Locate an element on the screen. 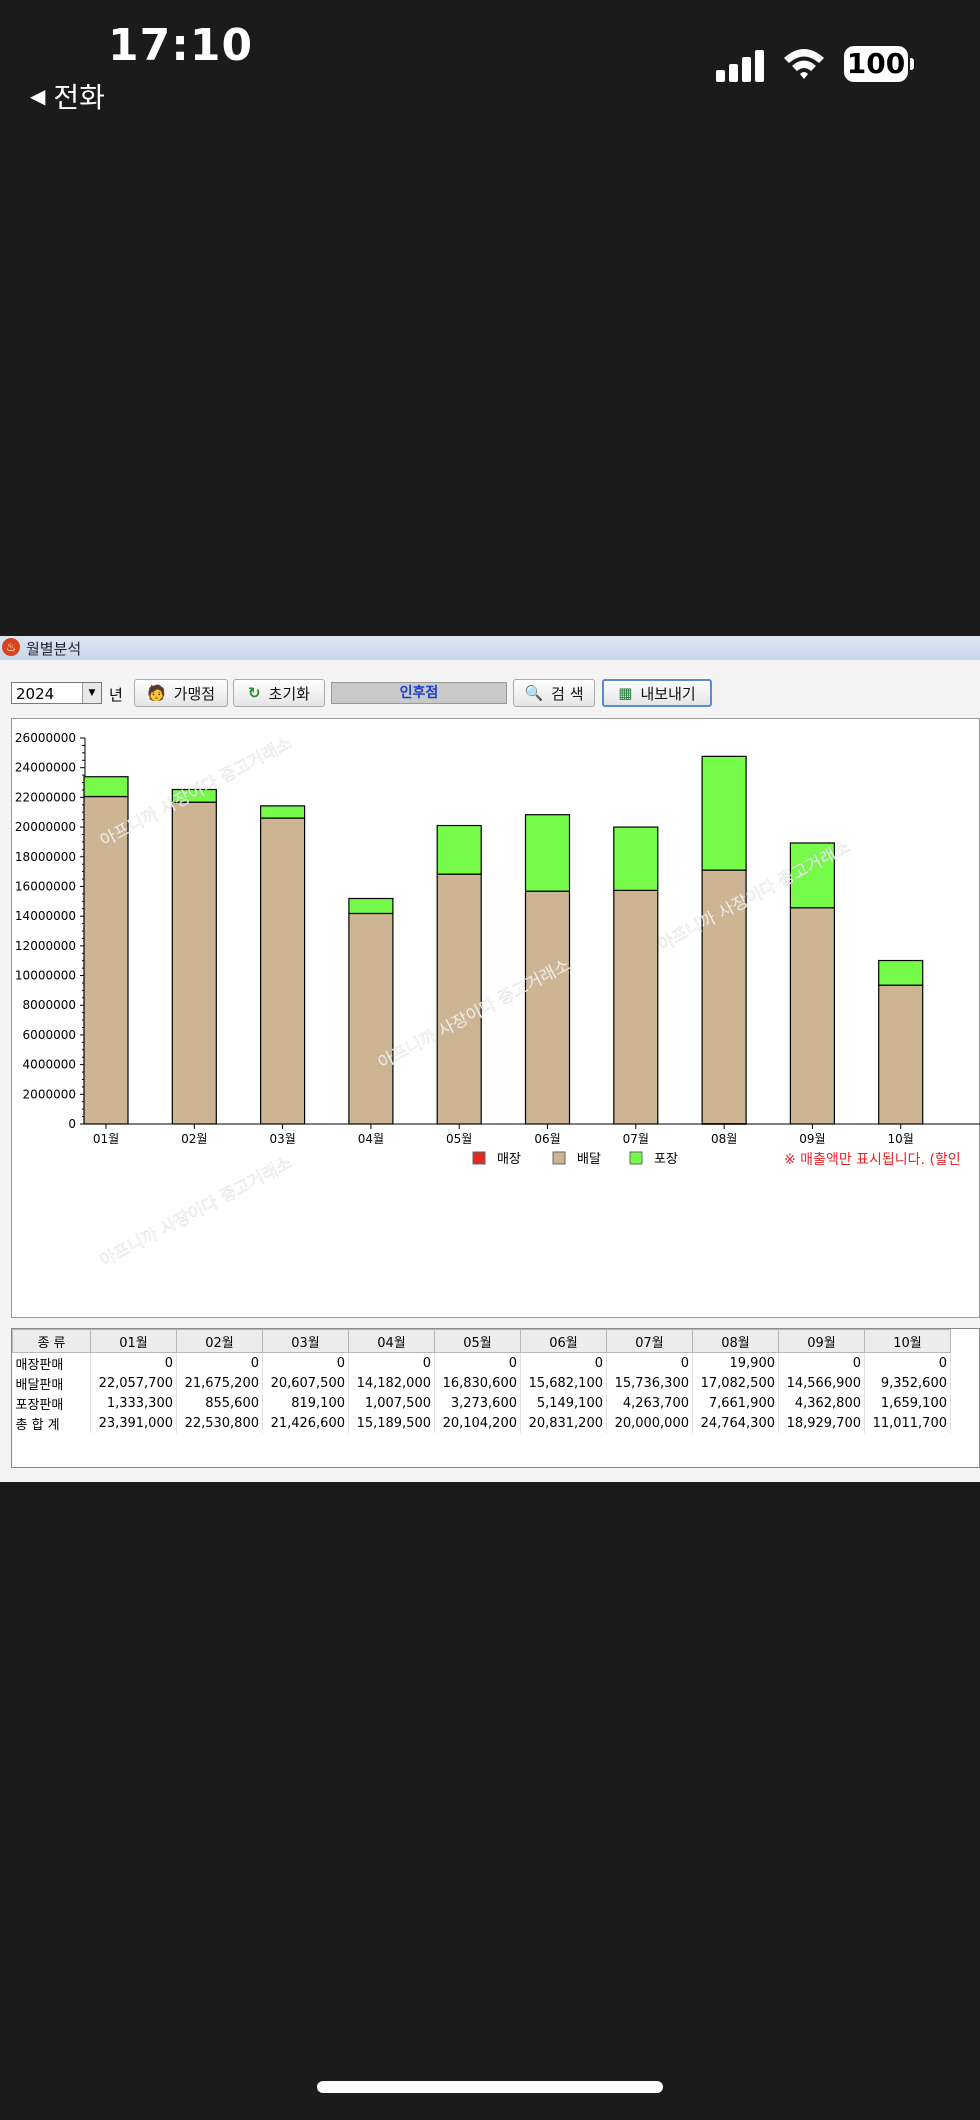 The height and width of the screenshot is (2120, 980). status-time: 17:10 is located at coordinates (181, 45).